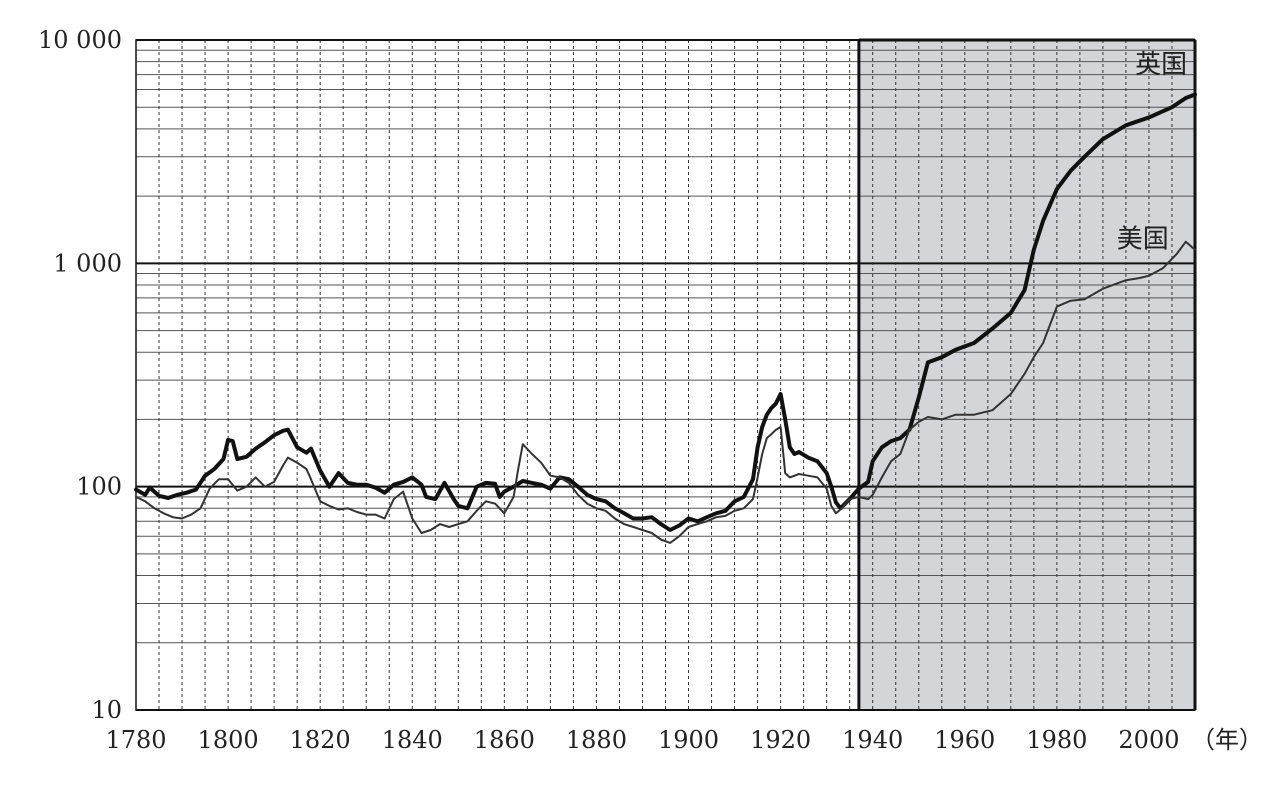  Describe the element at coordinates (504, 740) in the screenshot. I see `x-tick-label: 1860` at that location.